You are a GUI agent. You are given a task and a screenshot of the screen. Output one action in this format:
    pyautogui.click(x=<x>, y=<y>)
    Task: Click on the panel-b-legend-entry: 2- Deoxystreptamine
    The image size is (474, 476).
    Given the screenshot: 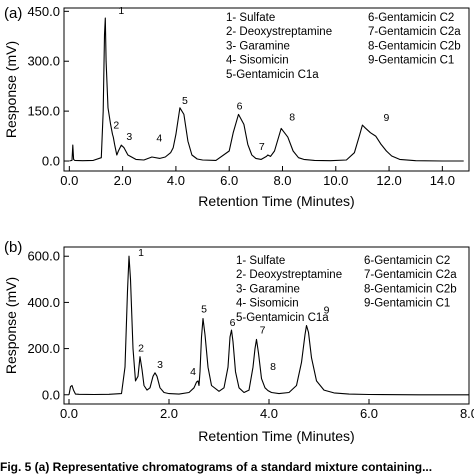 What is the action you would take?
    pyautogui.click(x=289, y=275)
    